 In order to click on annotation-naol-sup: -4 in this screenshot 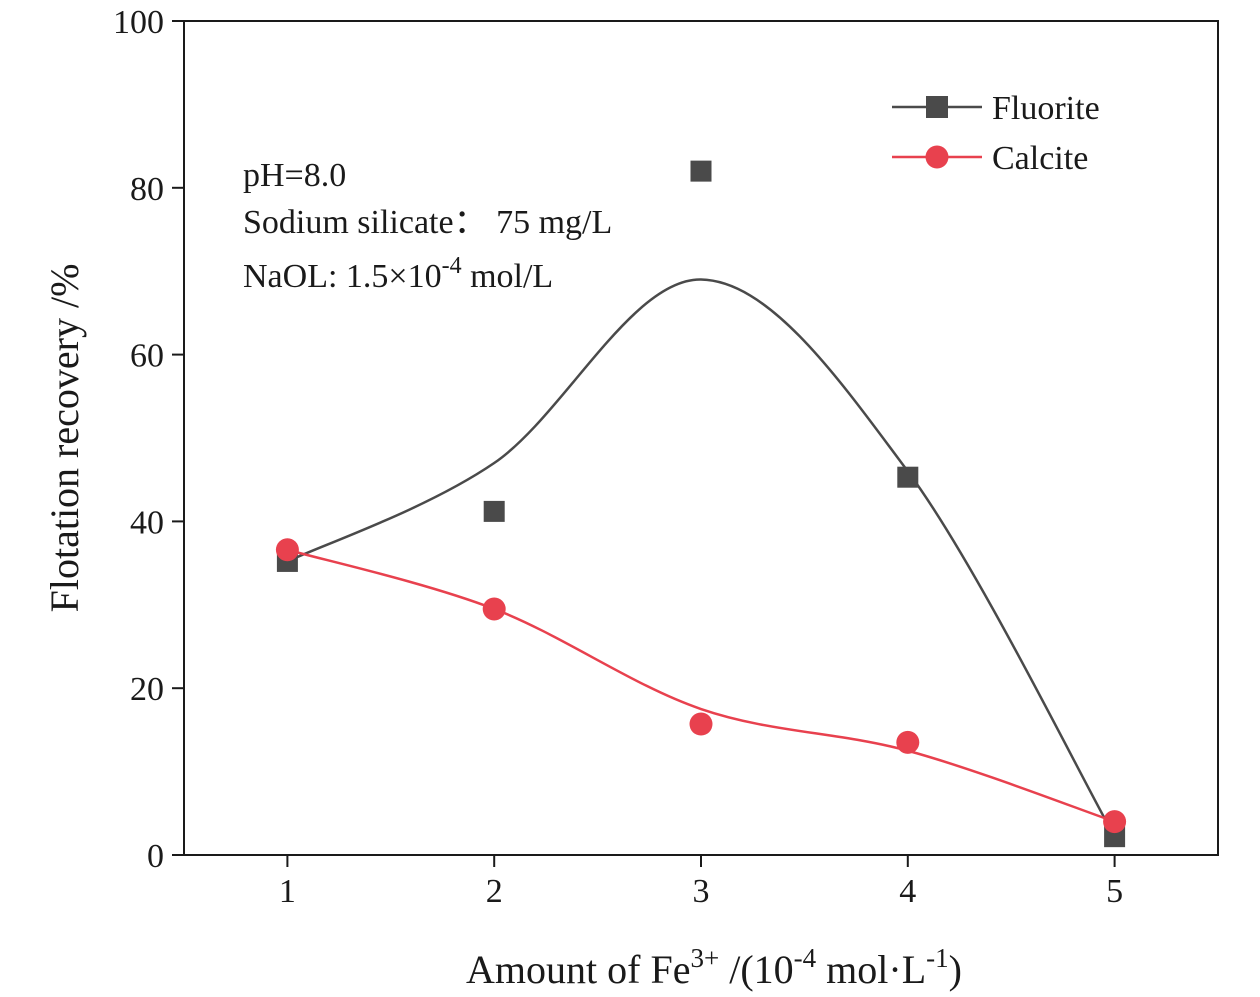, I will do `click(452, 266)`.